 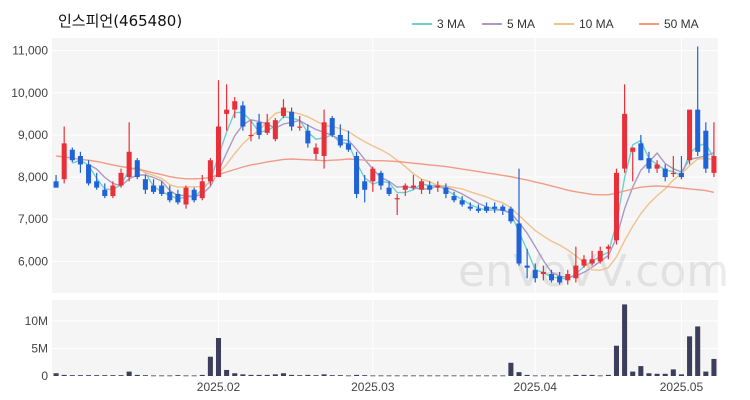 What do you see at coordinates (536, 387) in the screenshot?
I see `date-tick-label: 2025.04` at bounding box center [536, 387].